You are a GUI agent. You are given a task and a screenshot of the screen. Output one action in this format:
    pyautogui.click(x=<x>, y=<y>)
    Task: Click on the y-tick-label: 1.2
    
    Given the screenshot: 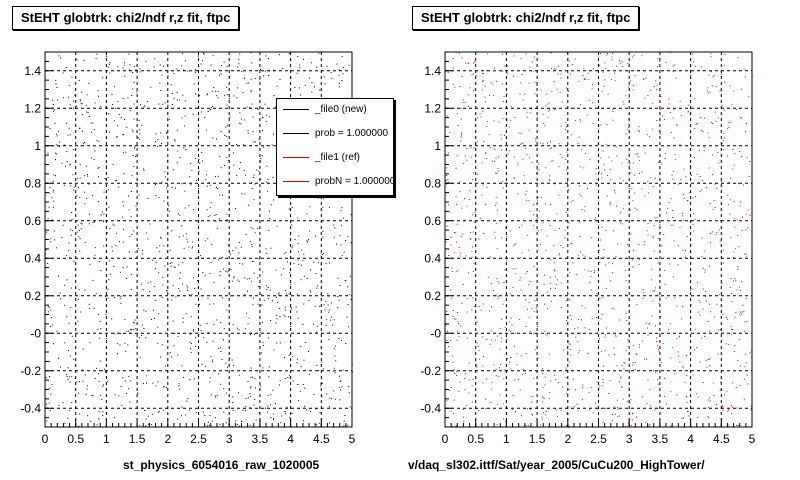 What is the action you would take?
    pyautogui.click(x=32, y=108)
    